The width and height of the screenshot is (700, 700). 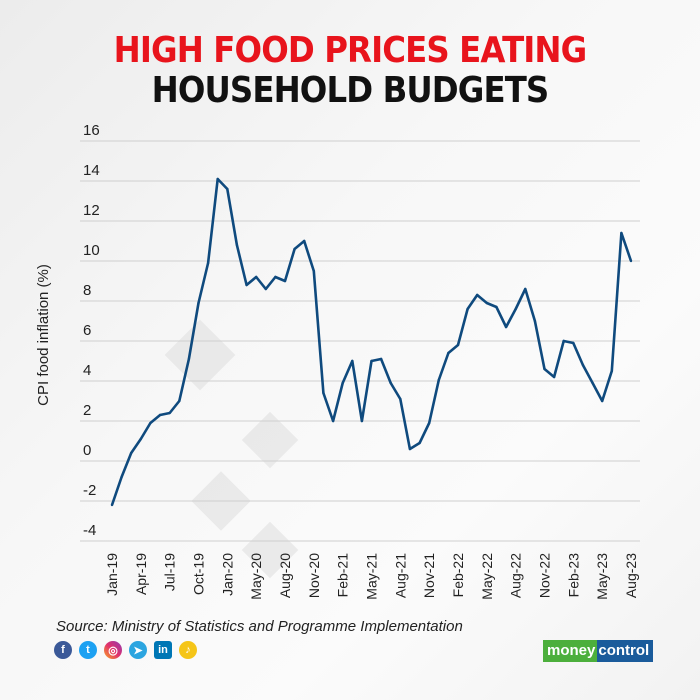 I want to click on x-tick-label: May-21, so click(x=372, y=576).